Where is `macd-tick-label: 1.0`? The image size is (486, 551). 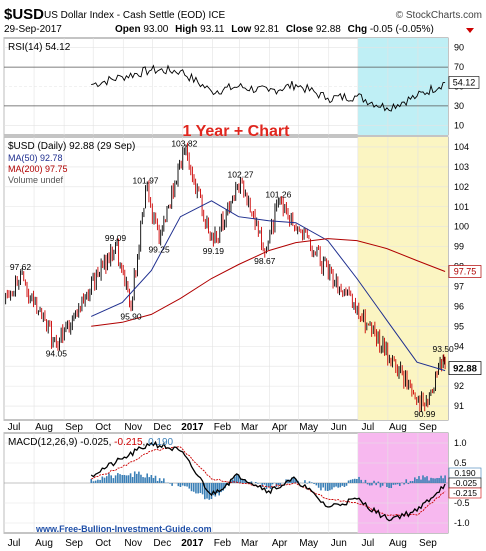
macd-tick-label: 1.0 is located at coordinates (460, 443).